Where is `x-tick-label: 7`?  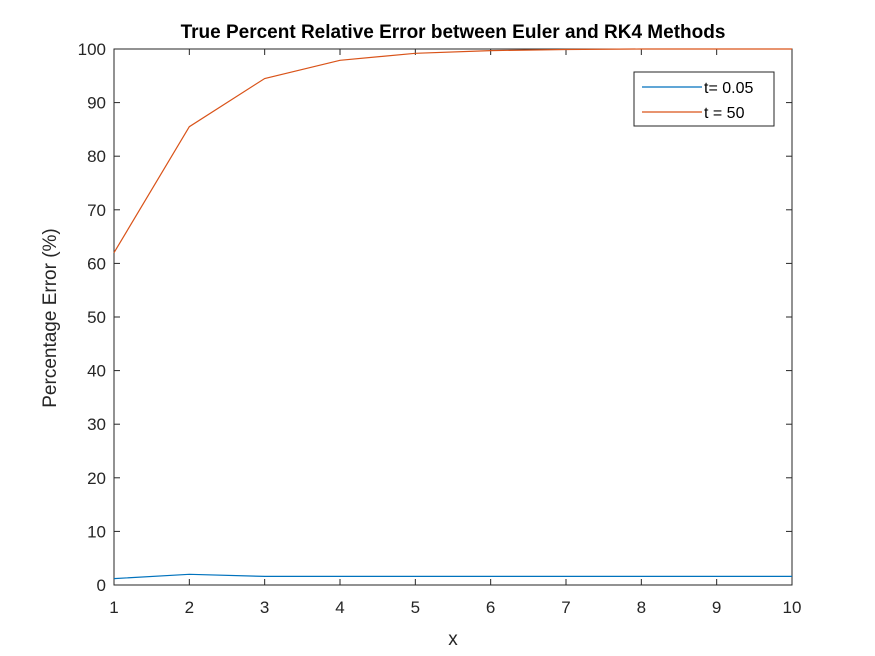 x-tick-label: 7 is located at coordinates (565, 607).